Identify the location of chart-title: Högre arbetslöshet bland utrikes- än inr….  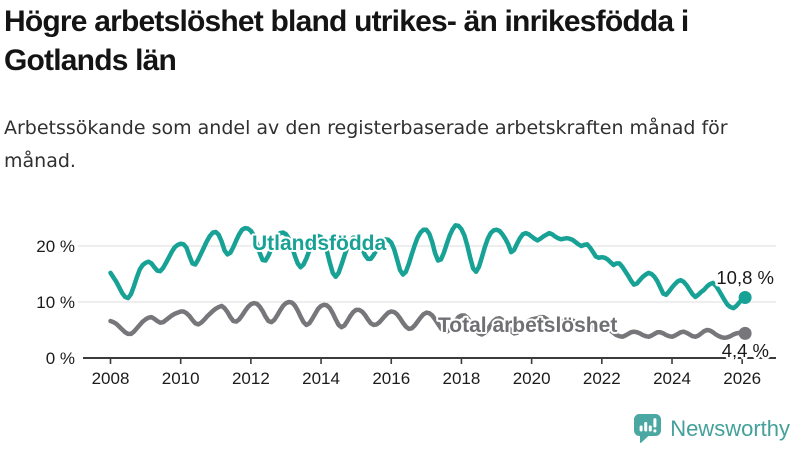
(346, 41).